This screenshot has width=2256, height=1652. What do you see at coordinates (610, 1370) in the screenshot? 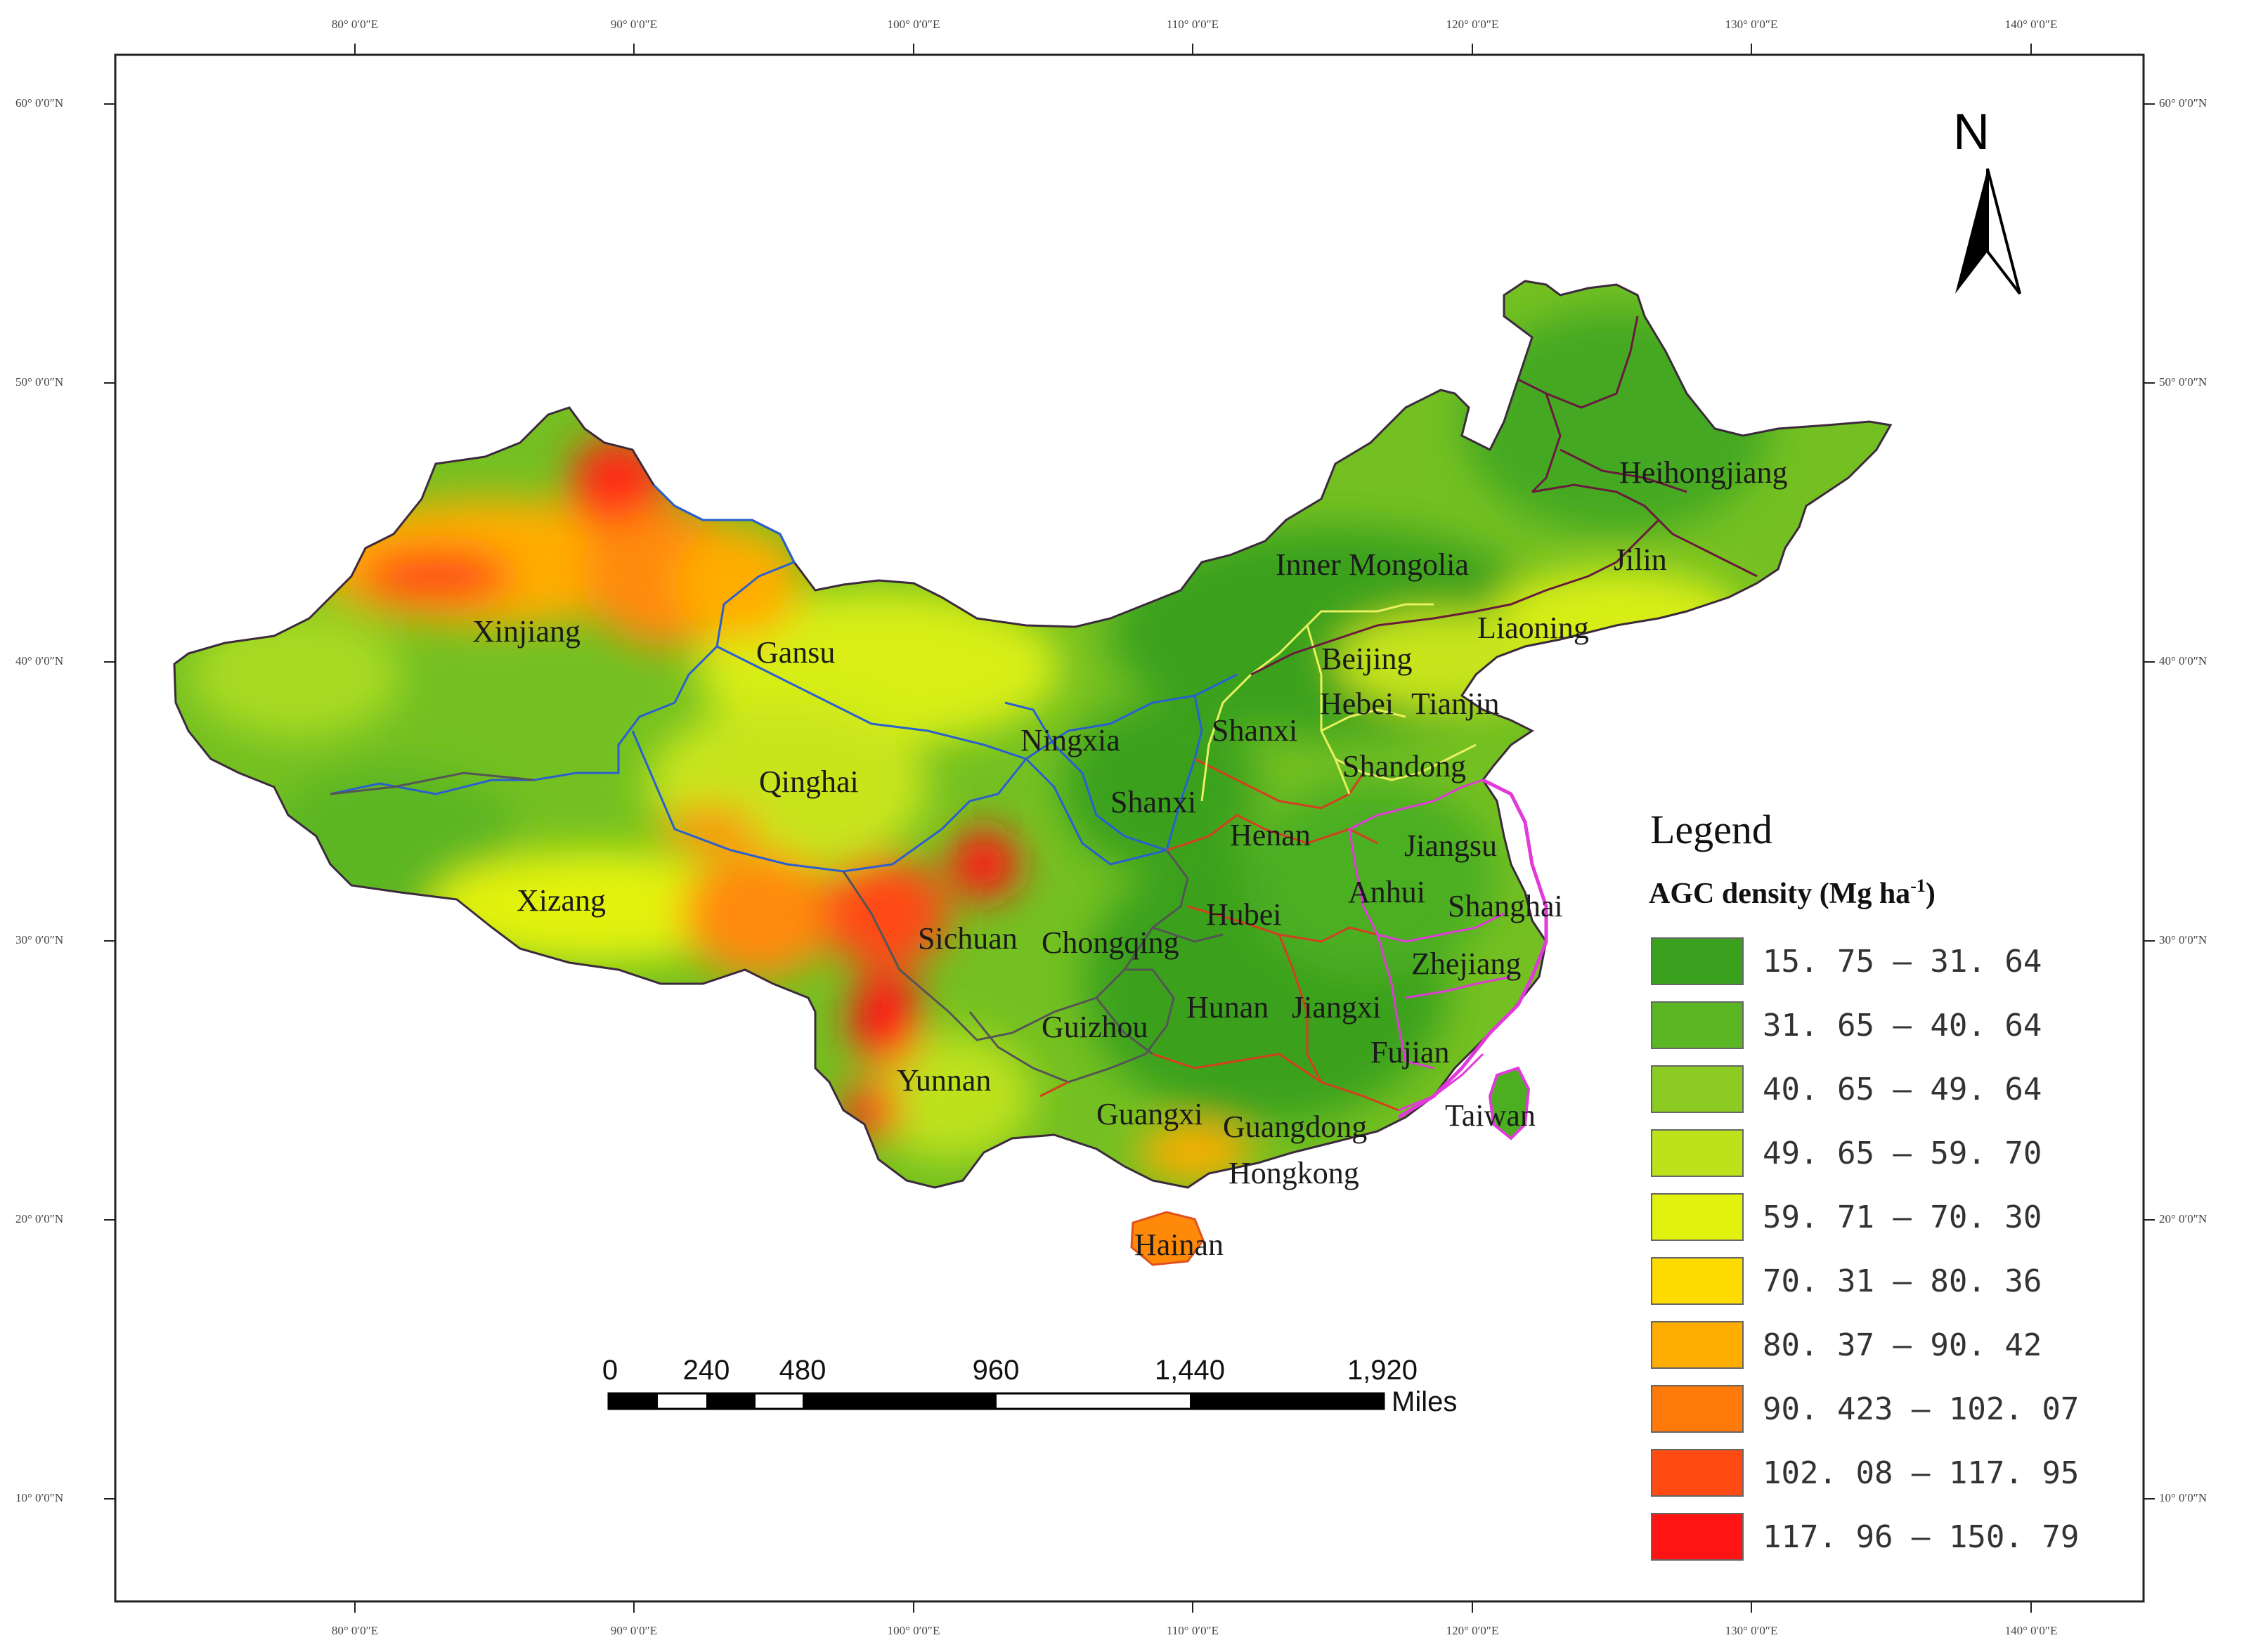
I see `scale-tick-label: 0` at bounding box center [610, 1370].